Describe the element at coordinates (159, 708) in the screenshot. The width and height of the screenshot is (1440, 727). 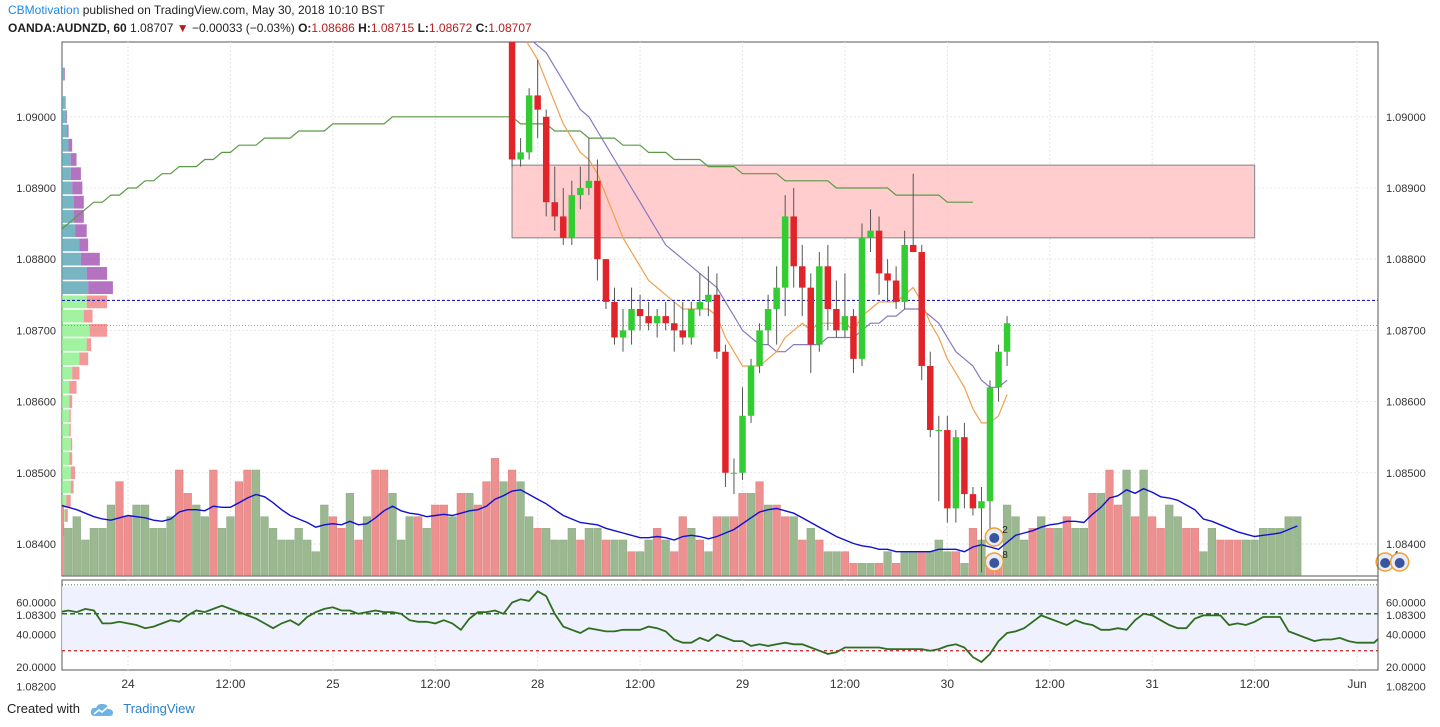
I see `tradingview-link: TradingView` at that location.